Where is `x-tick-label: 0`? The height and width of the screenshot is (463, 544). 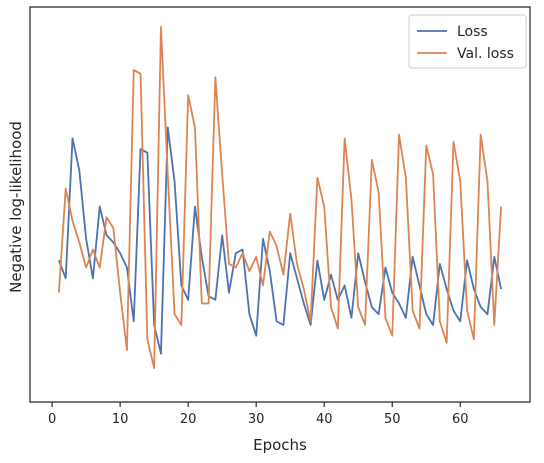
x-tick-label: 0 is located at coordinates (52, 419).